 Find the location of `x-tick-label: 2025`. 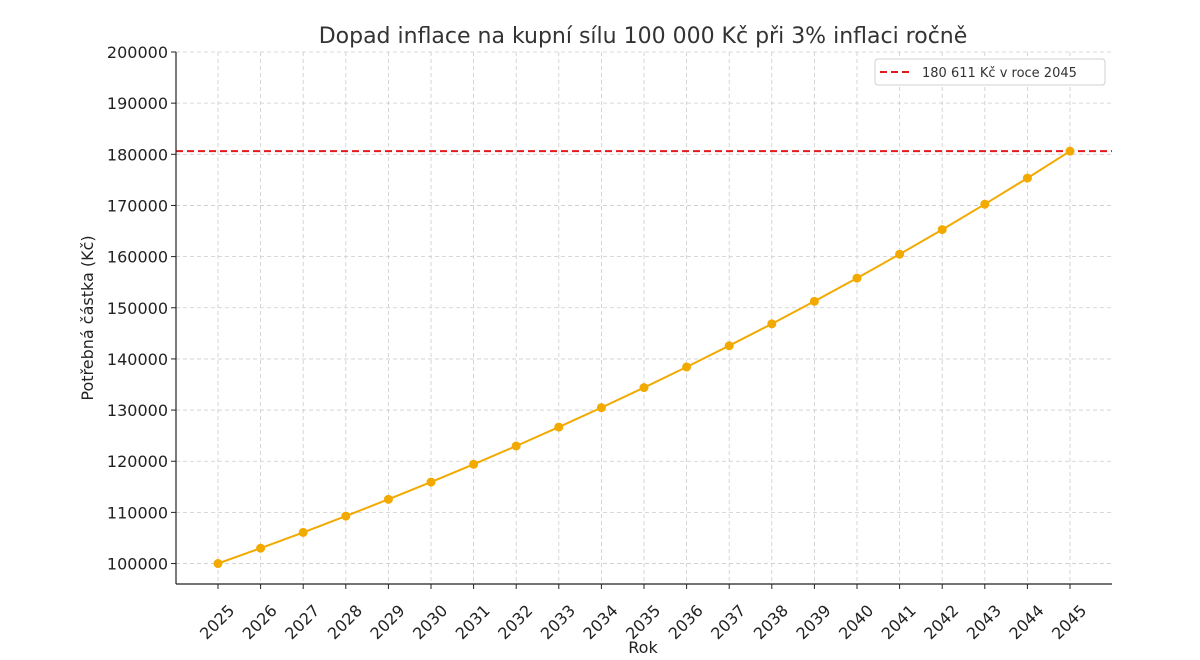

x-tick-label: 2025 is located at coordinates (217, 622).